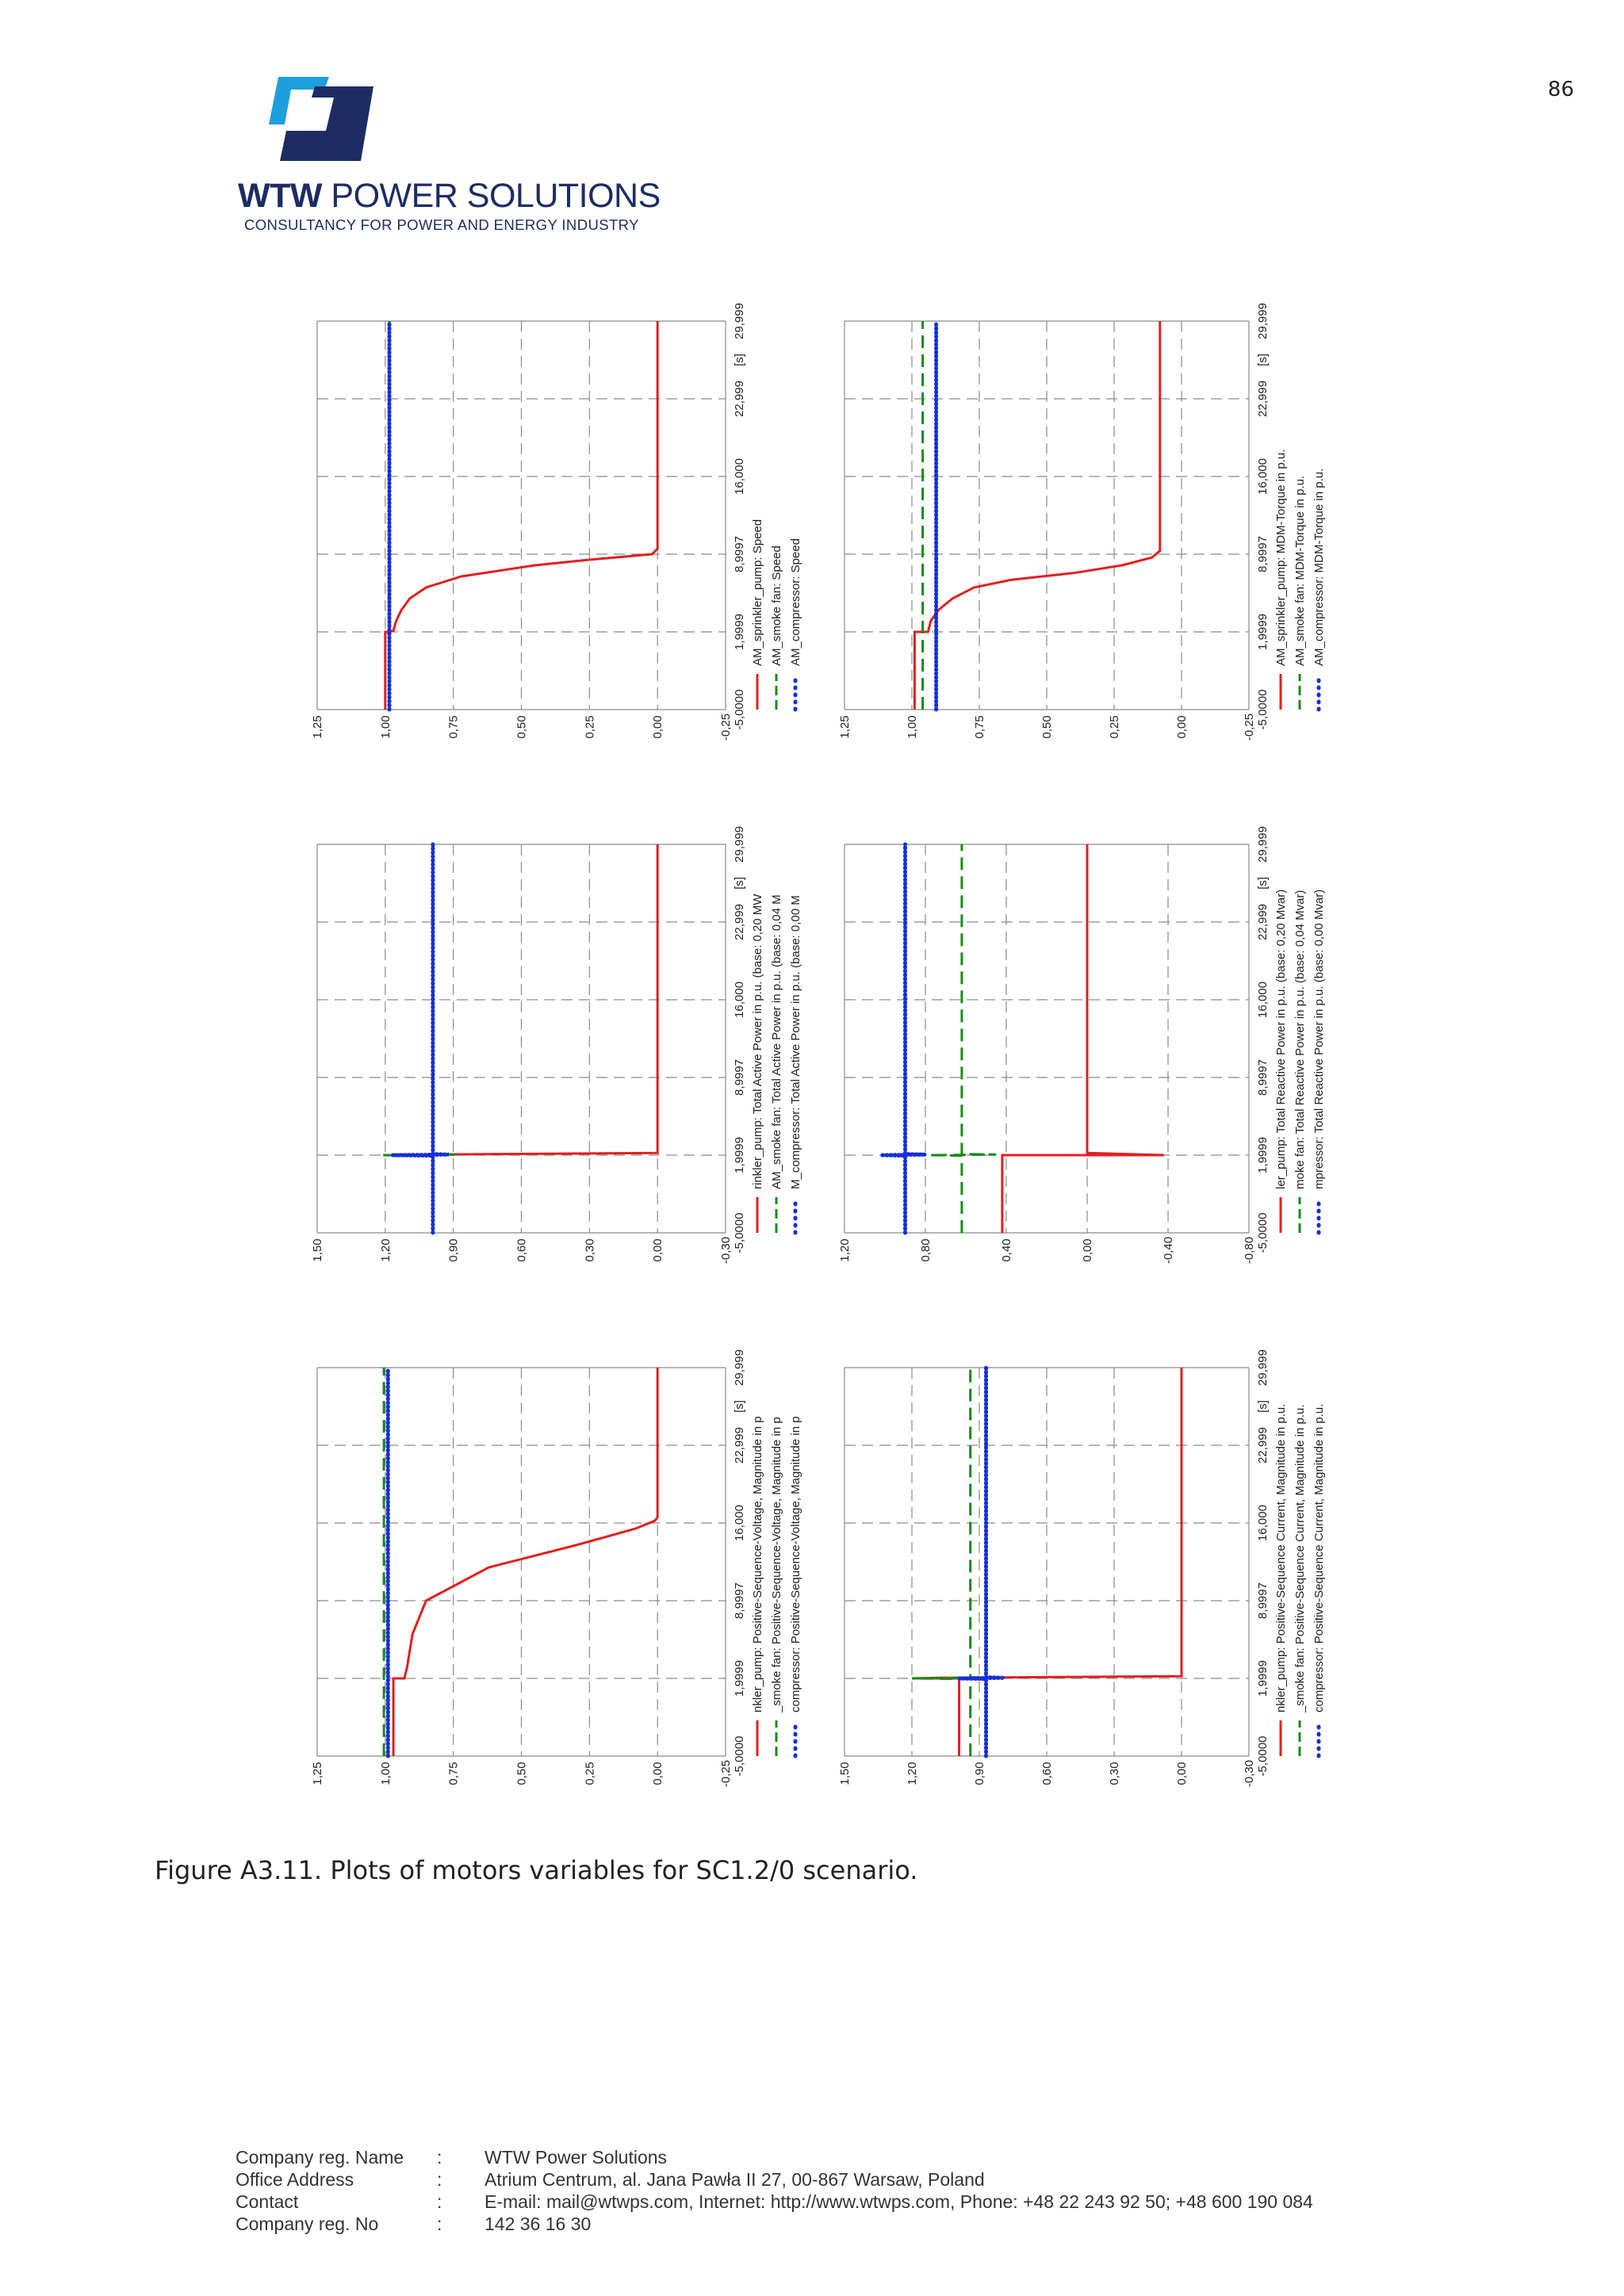 The height and width of the screenshot is (2296, 1624). I want to click on footer-value: WTW Power Solutions, so click(576, 2158).